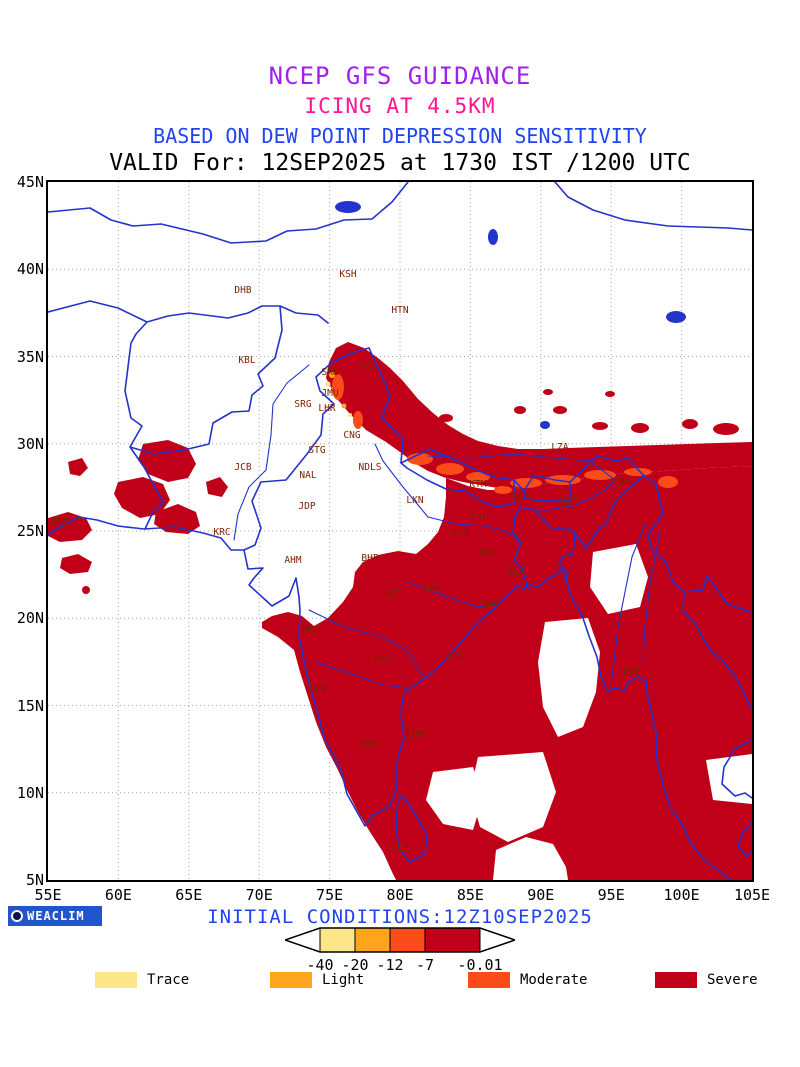 The width and height of the screenshot is (800, 1067). Describe the element at coordinates (302, 404) in the screenshot. I see `station-label-srg: SRG` at that location.